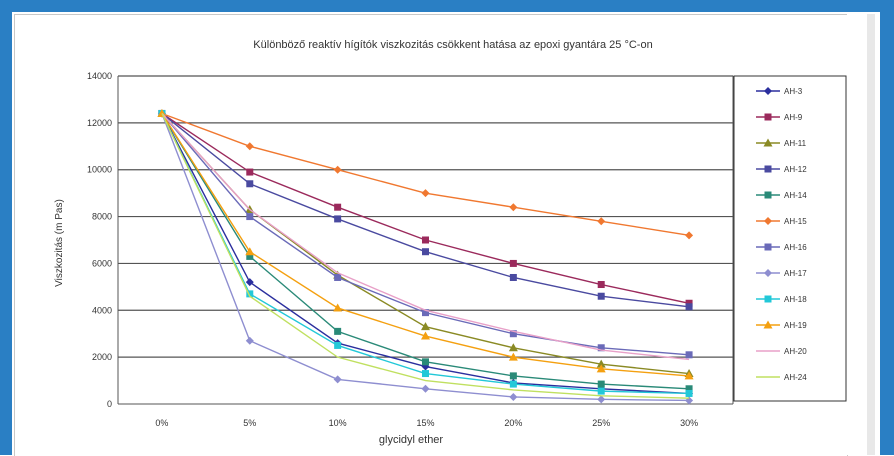 The image size is (894, 456). What do you see at coordinates (795, 221) in the screenshot?
I see `legend-label: AH-15` at bounding box center [795, 221].